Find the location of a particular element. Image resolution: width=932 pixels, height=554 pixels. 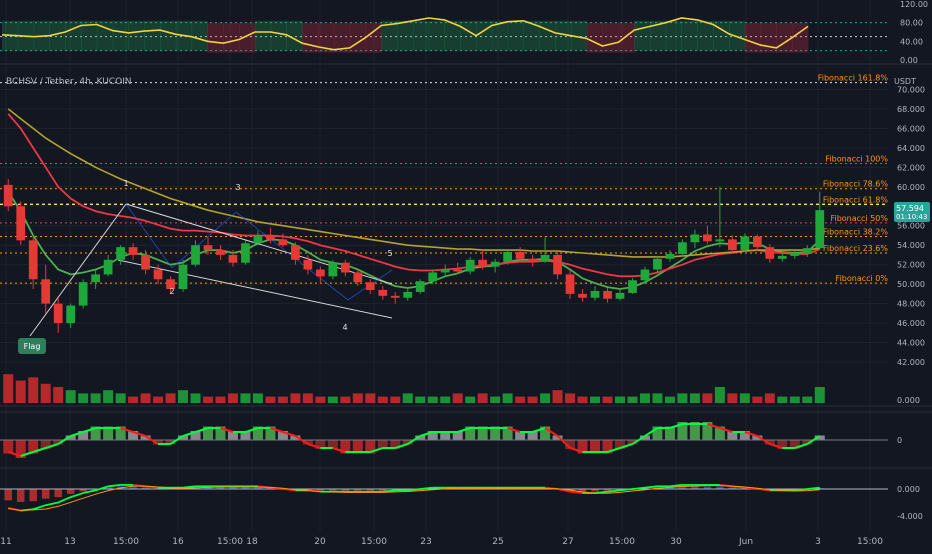

price-y-tick-label: 48.000 is located at coordinates (911, 304).